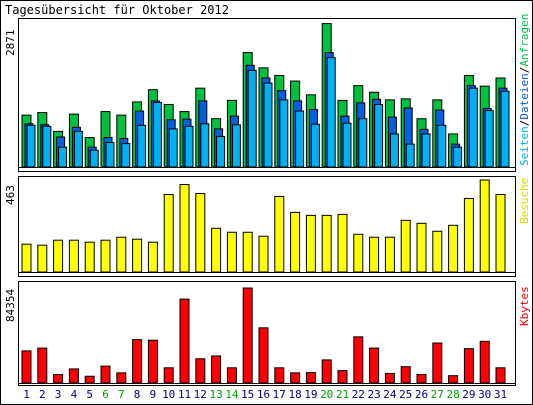 This screenshot has height=405, width=533. What do you see at coordinates (10, 195) in the screenshot?
I see `panel-visits-max-label: 463` at bounding box center [10, 195].